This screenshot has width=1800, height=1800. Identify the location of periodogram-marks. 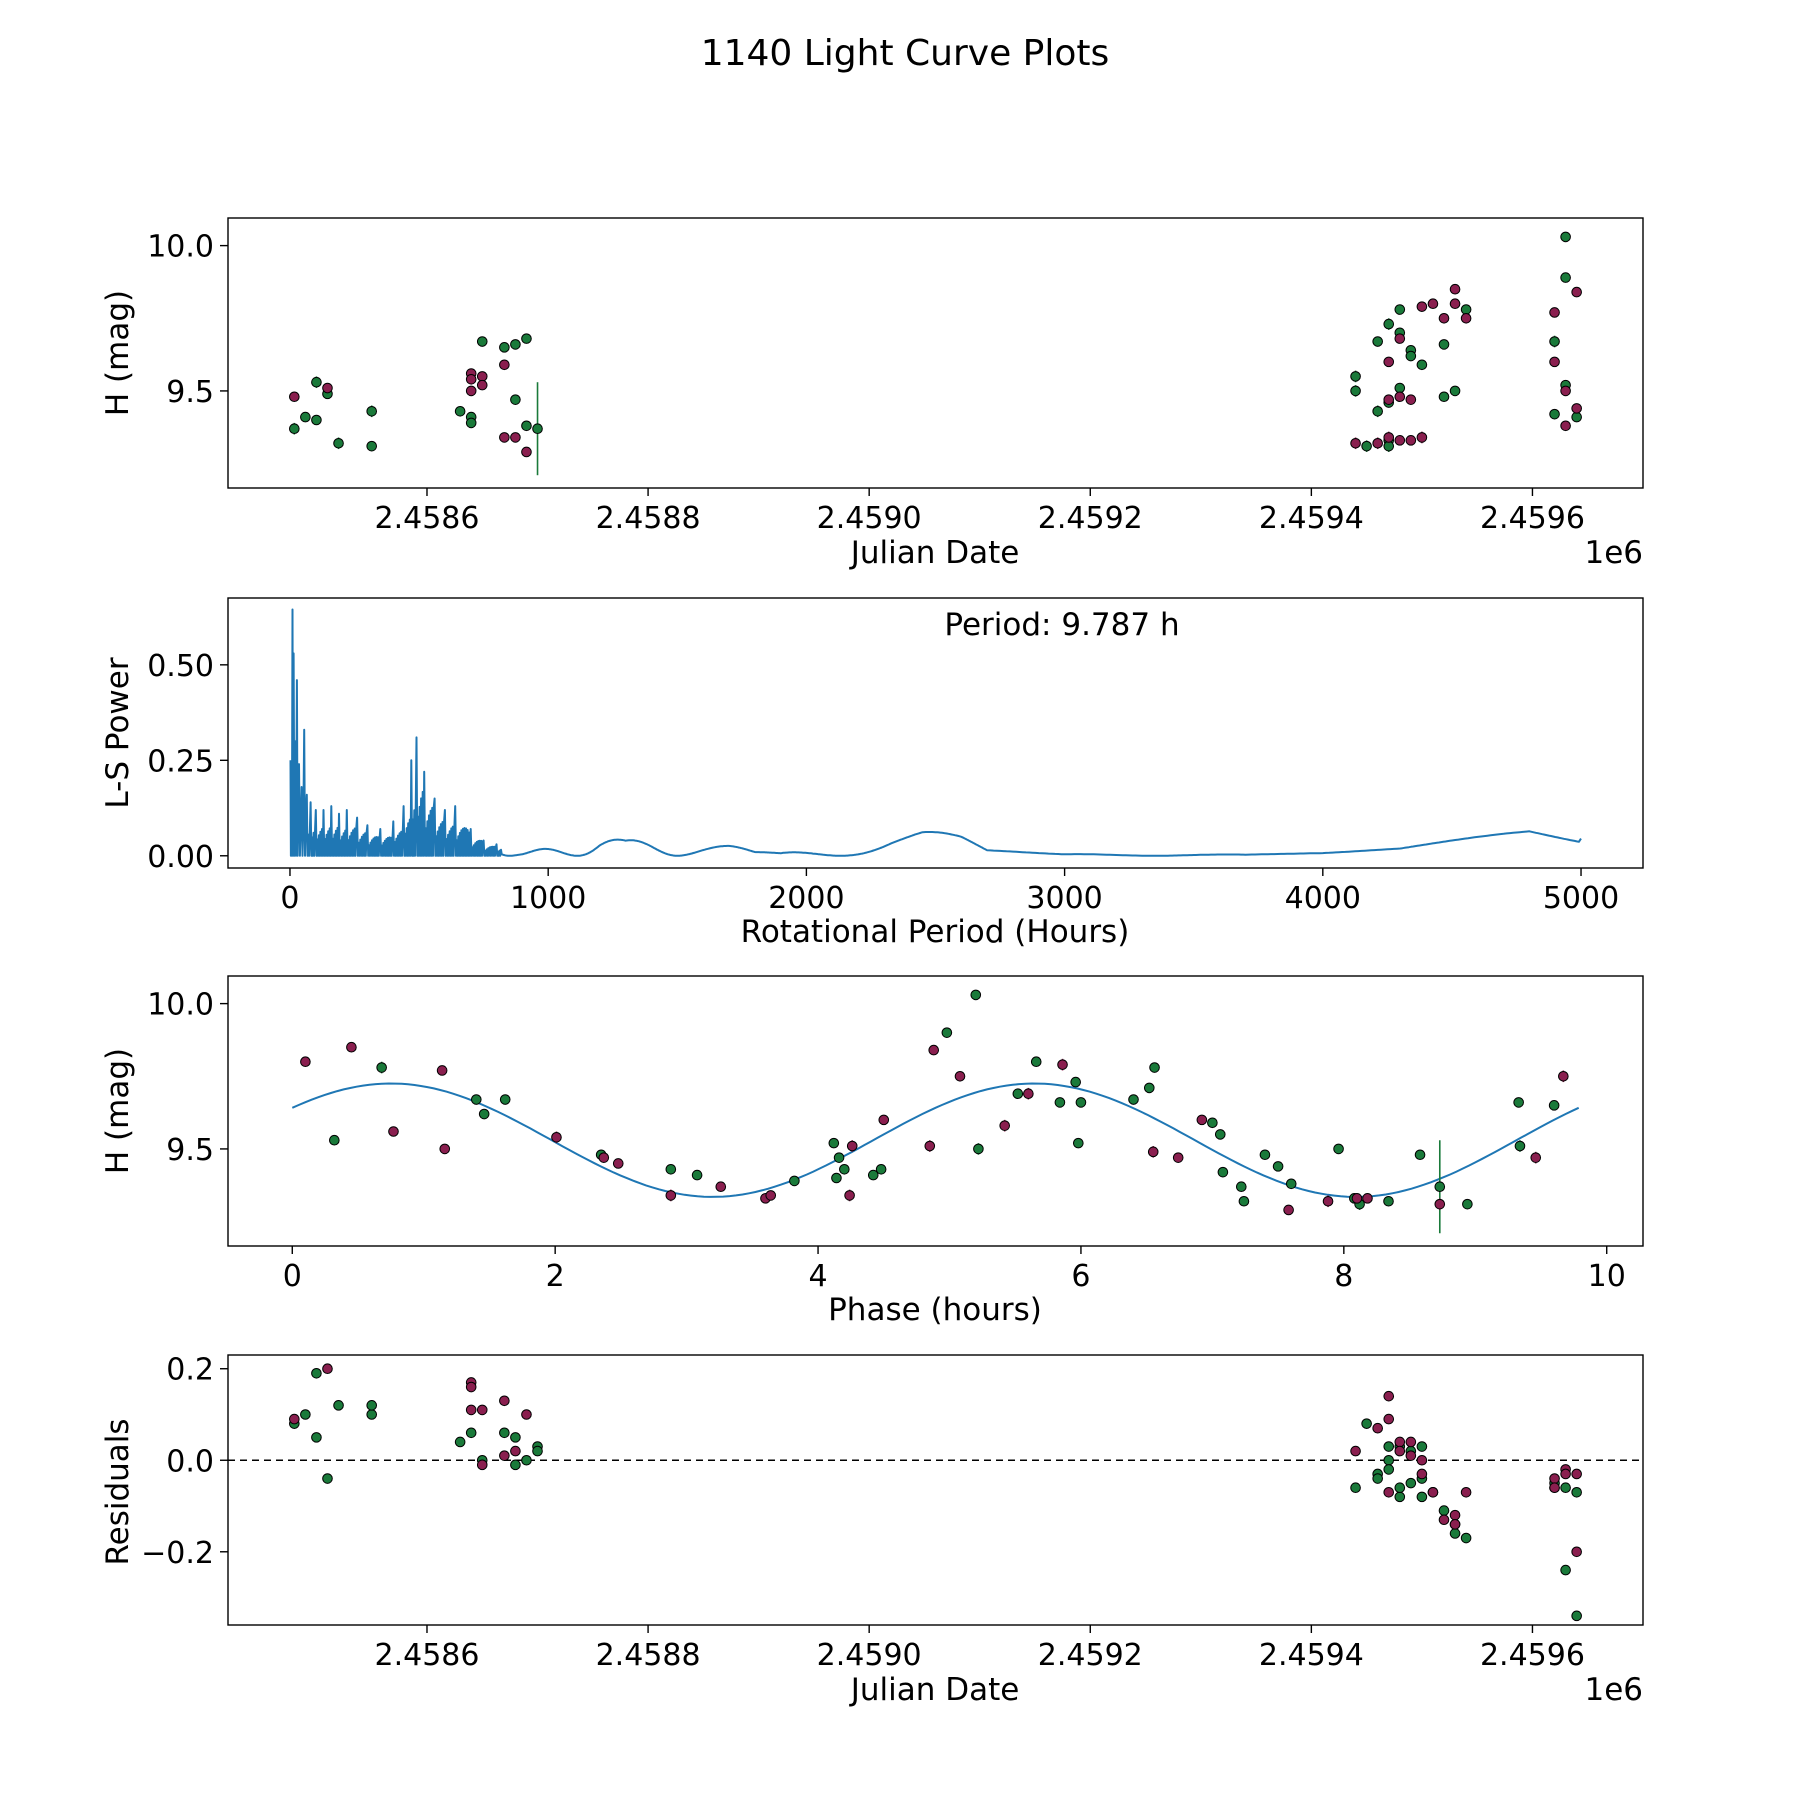
(935, 732).